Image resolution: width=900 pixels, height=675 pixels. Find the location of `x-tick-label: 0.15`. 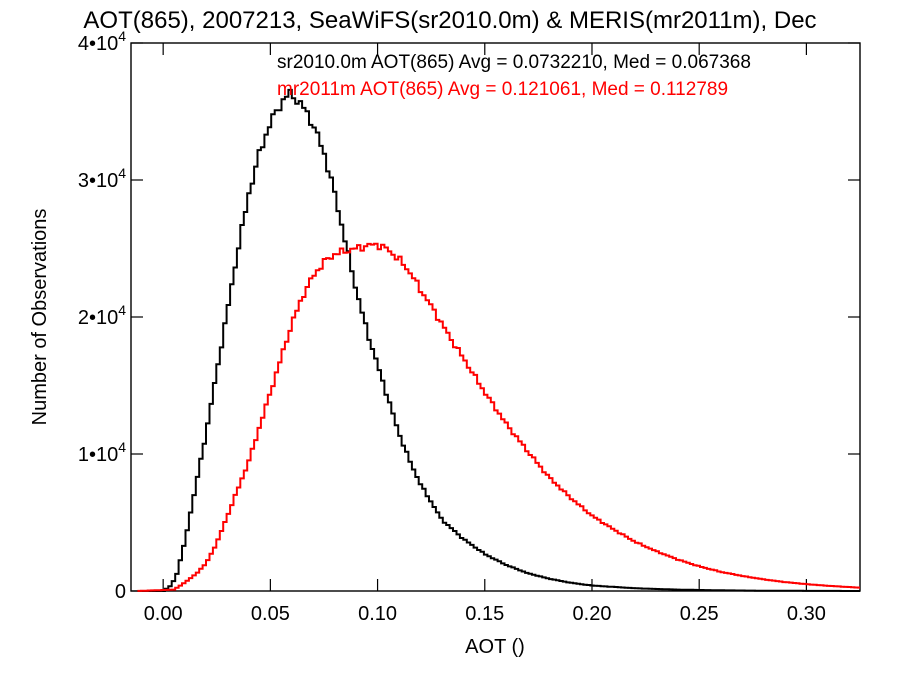

x-tick-label: 0.15 is located at coordinates (484, 614).